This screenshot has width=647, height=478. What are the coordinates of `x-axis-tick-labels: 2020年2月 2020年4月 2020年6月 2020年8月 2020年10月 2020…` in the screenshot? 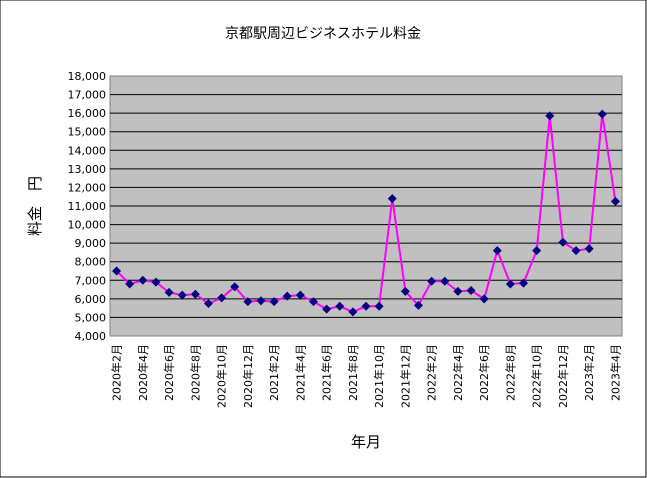 It's located at (366, 376).